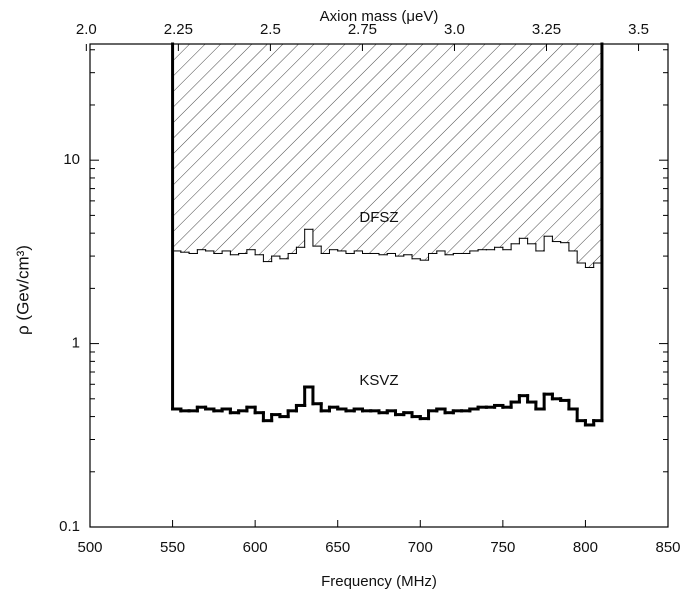 The image size is (681, 599). Describe the element at coordinates (69, 526) in the screenshot. I see `y-tick-label: 0.1` at that location.